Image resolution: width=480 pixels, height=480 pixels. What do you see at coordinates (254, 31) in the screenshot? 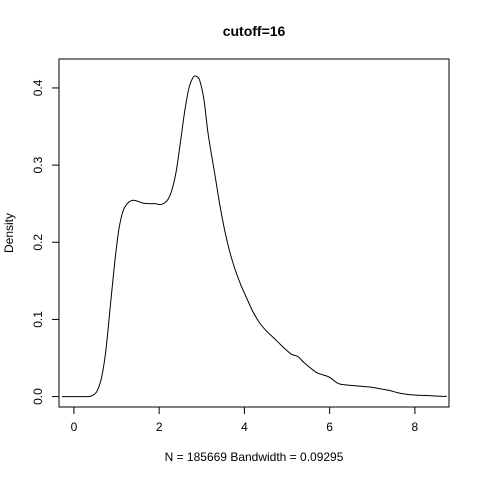
I see `chart-title: cutoff=16` at bounding box center [254, 31].